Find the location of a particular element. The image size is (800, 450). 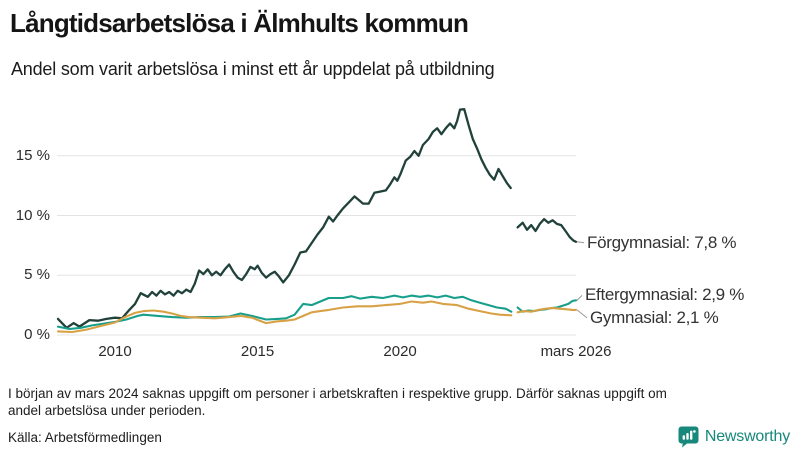

newsworthy-logo: Newsworthy is located at coordinates (734, 437).